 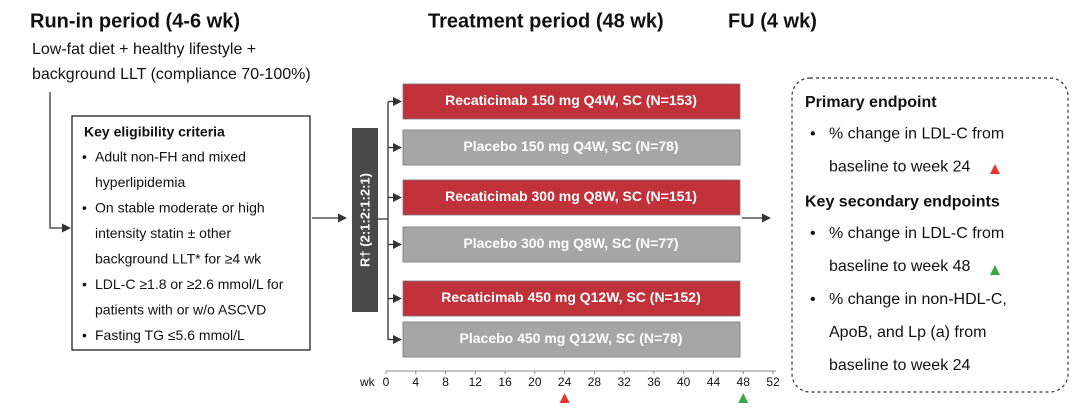 What do you see at coordinates (595, 382) in the screenshot?
I see `timeline-tick-label: 28` at bounding box center [595, 382].